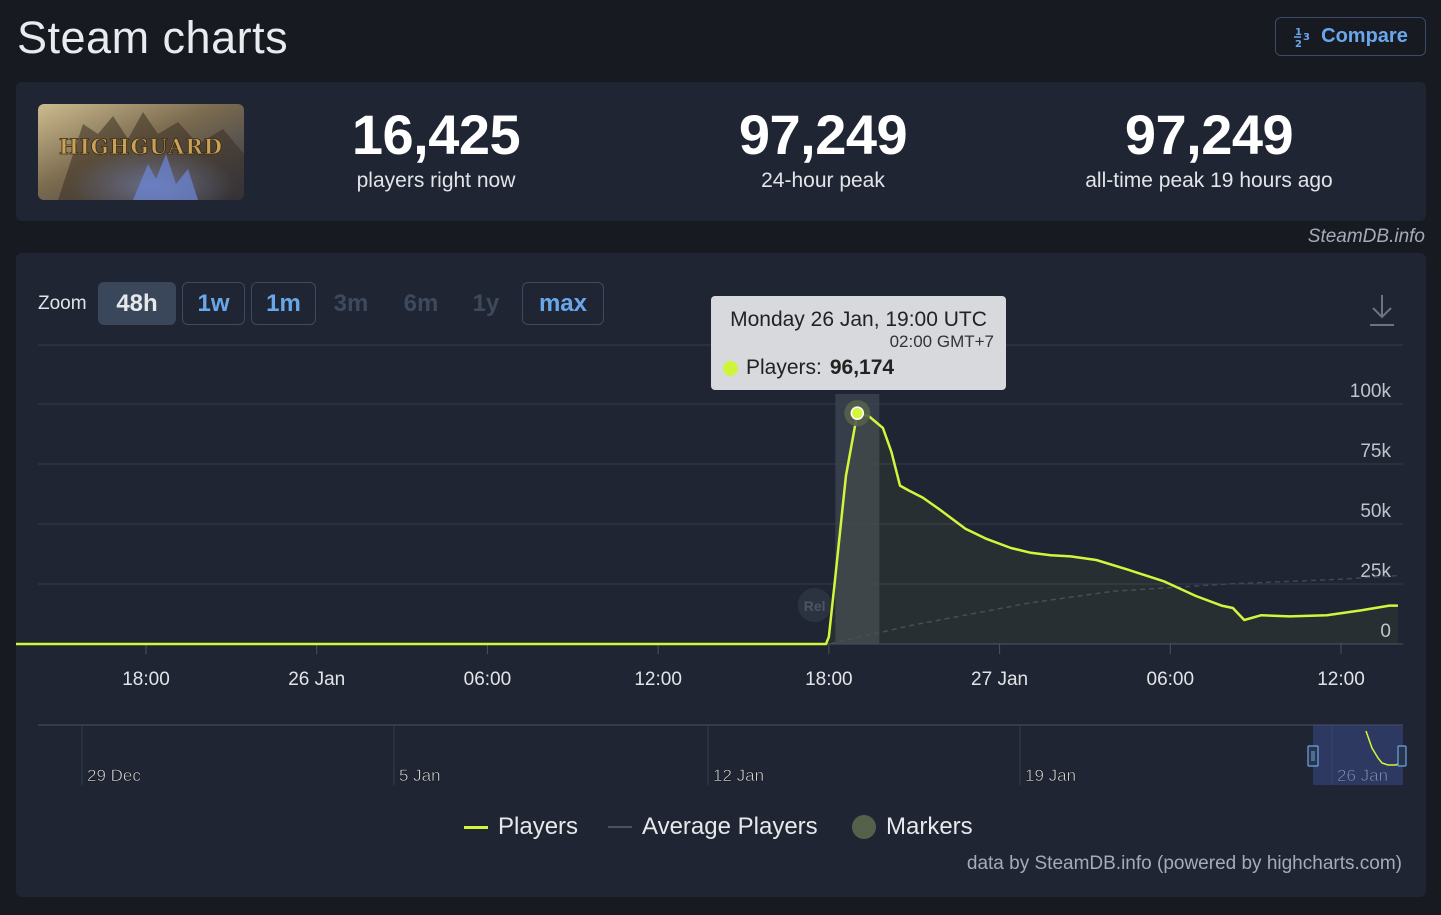 This screenshot has width=1441, height=915. I want to click on legend-players: Players, so click(521, 827).